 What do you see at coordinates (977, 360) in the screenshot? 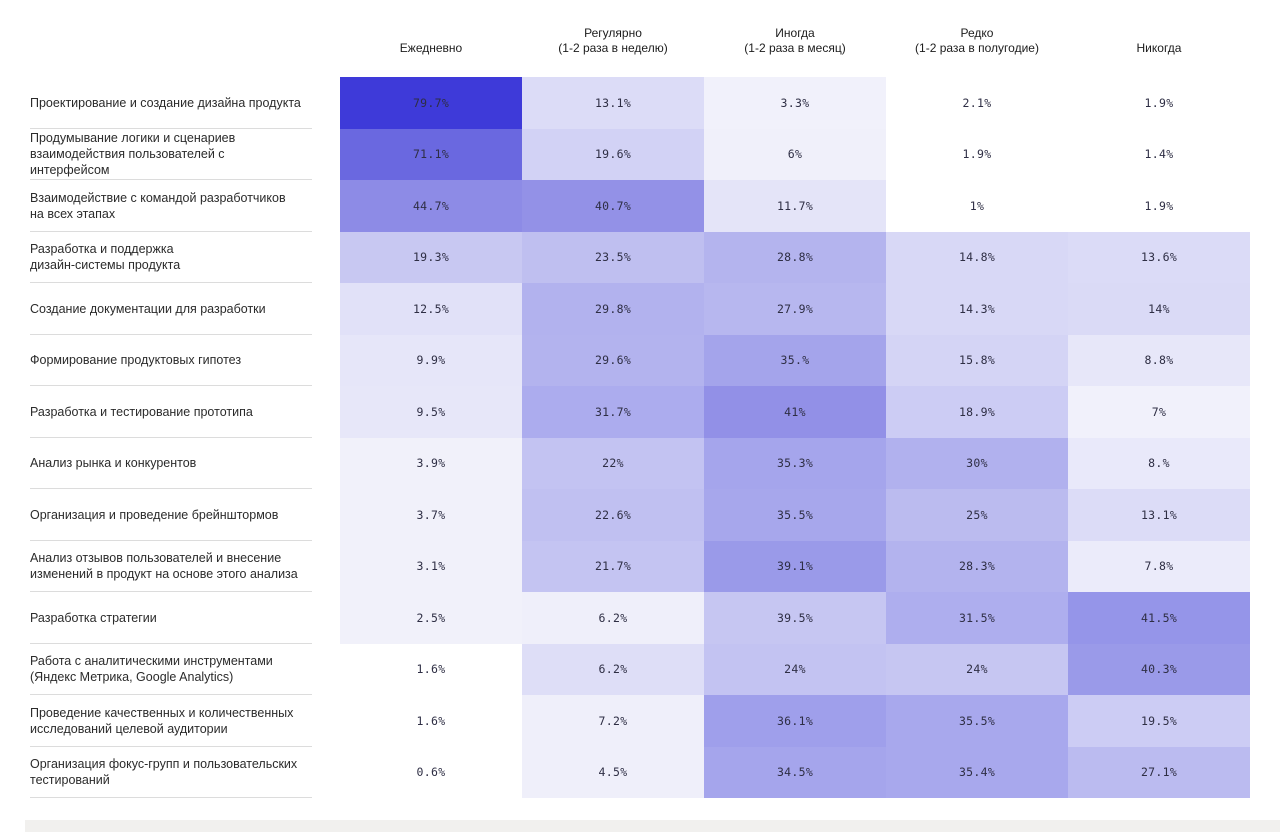
I see `cell-value: 15.8%` at bounding box center [977, 360].